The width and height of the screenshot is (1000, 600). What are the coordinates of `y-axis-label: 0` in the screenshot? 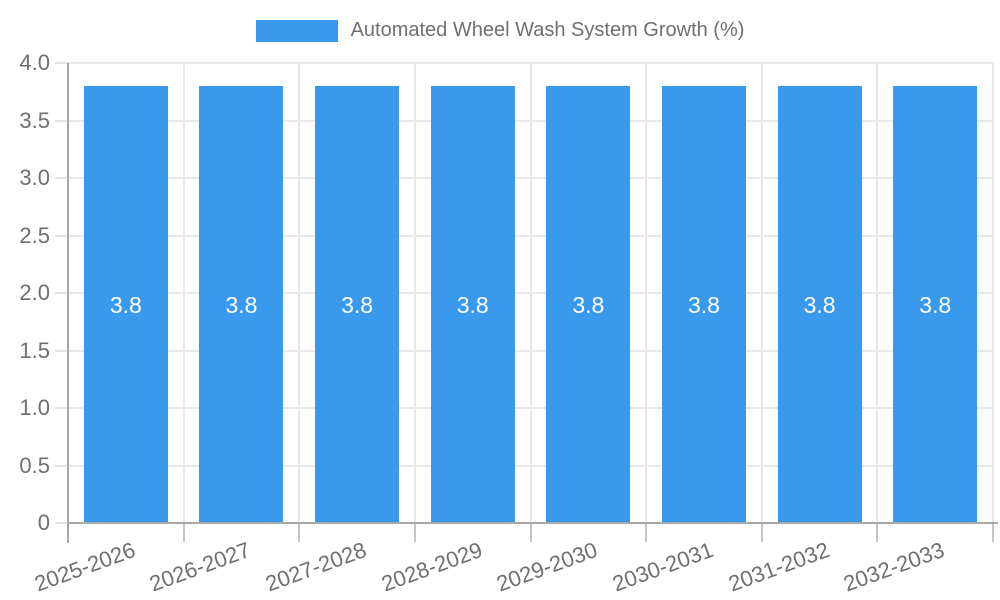 It's located at (43, 522).